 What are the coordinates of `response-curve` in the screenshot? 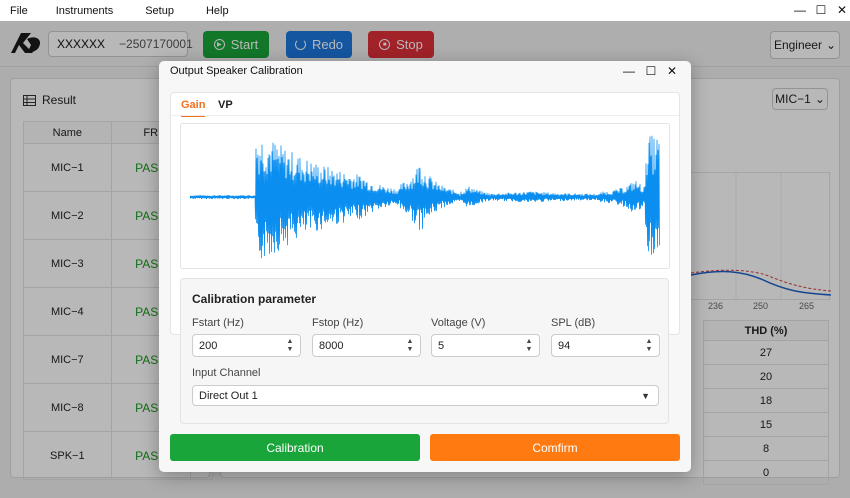 It's located at (761, 283).